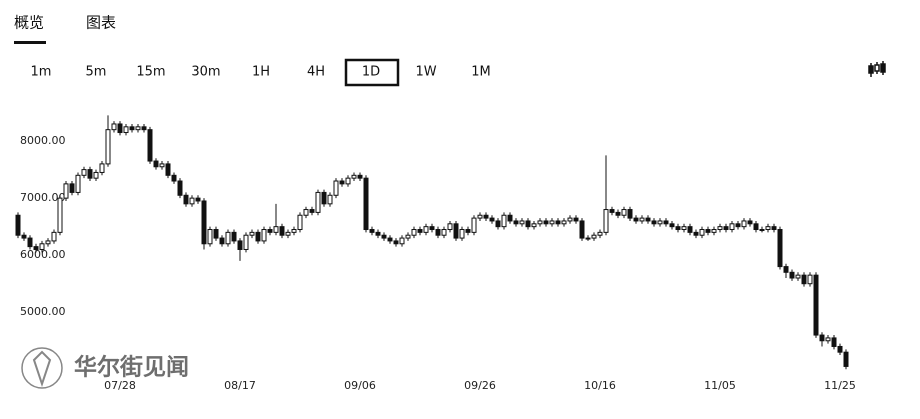 Image resolution: width=920 pixels, height=419 pixels. What do you see at coordinates (261, 72) in the screenshot?
I see `interval-button: 1H` at bounding box center [261, 72].